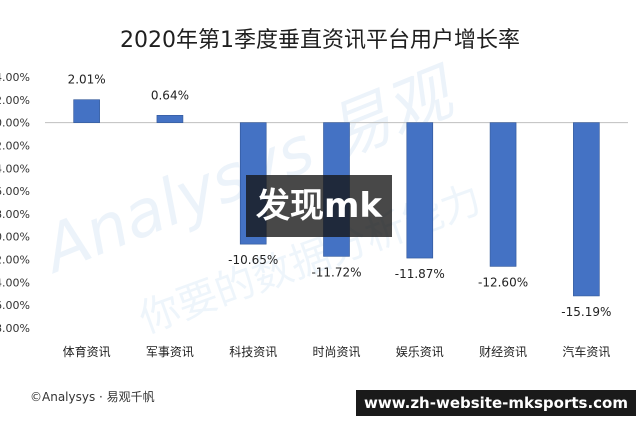 This screenshot has width=640, height=427. What do you see at coordinates (15, 214) in the screenshot?
I see `y-tick-label: -8.00%` at bounding box center [15, 214].